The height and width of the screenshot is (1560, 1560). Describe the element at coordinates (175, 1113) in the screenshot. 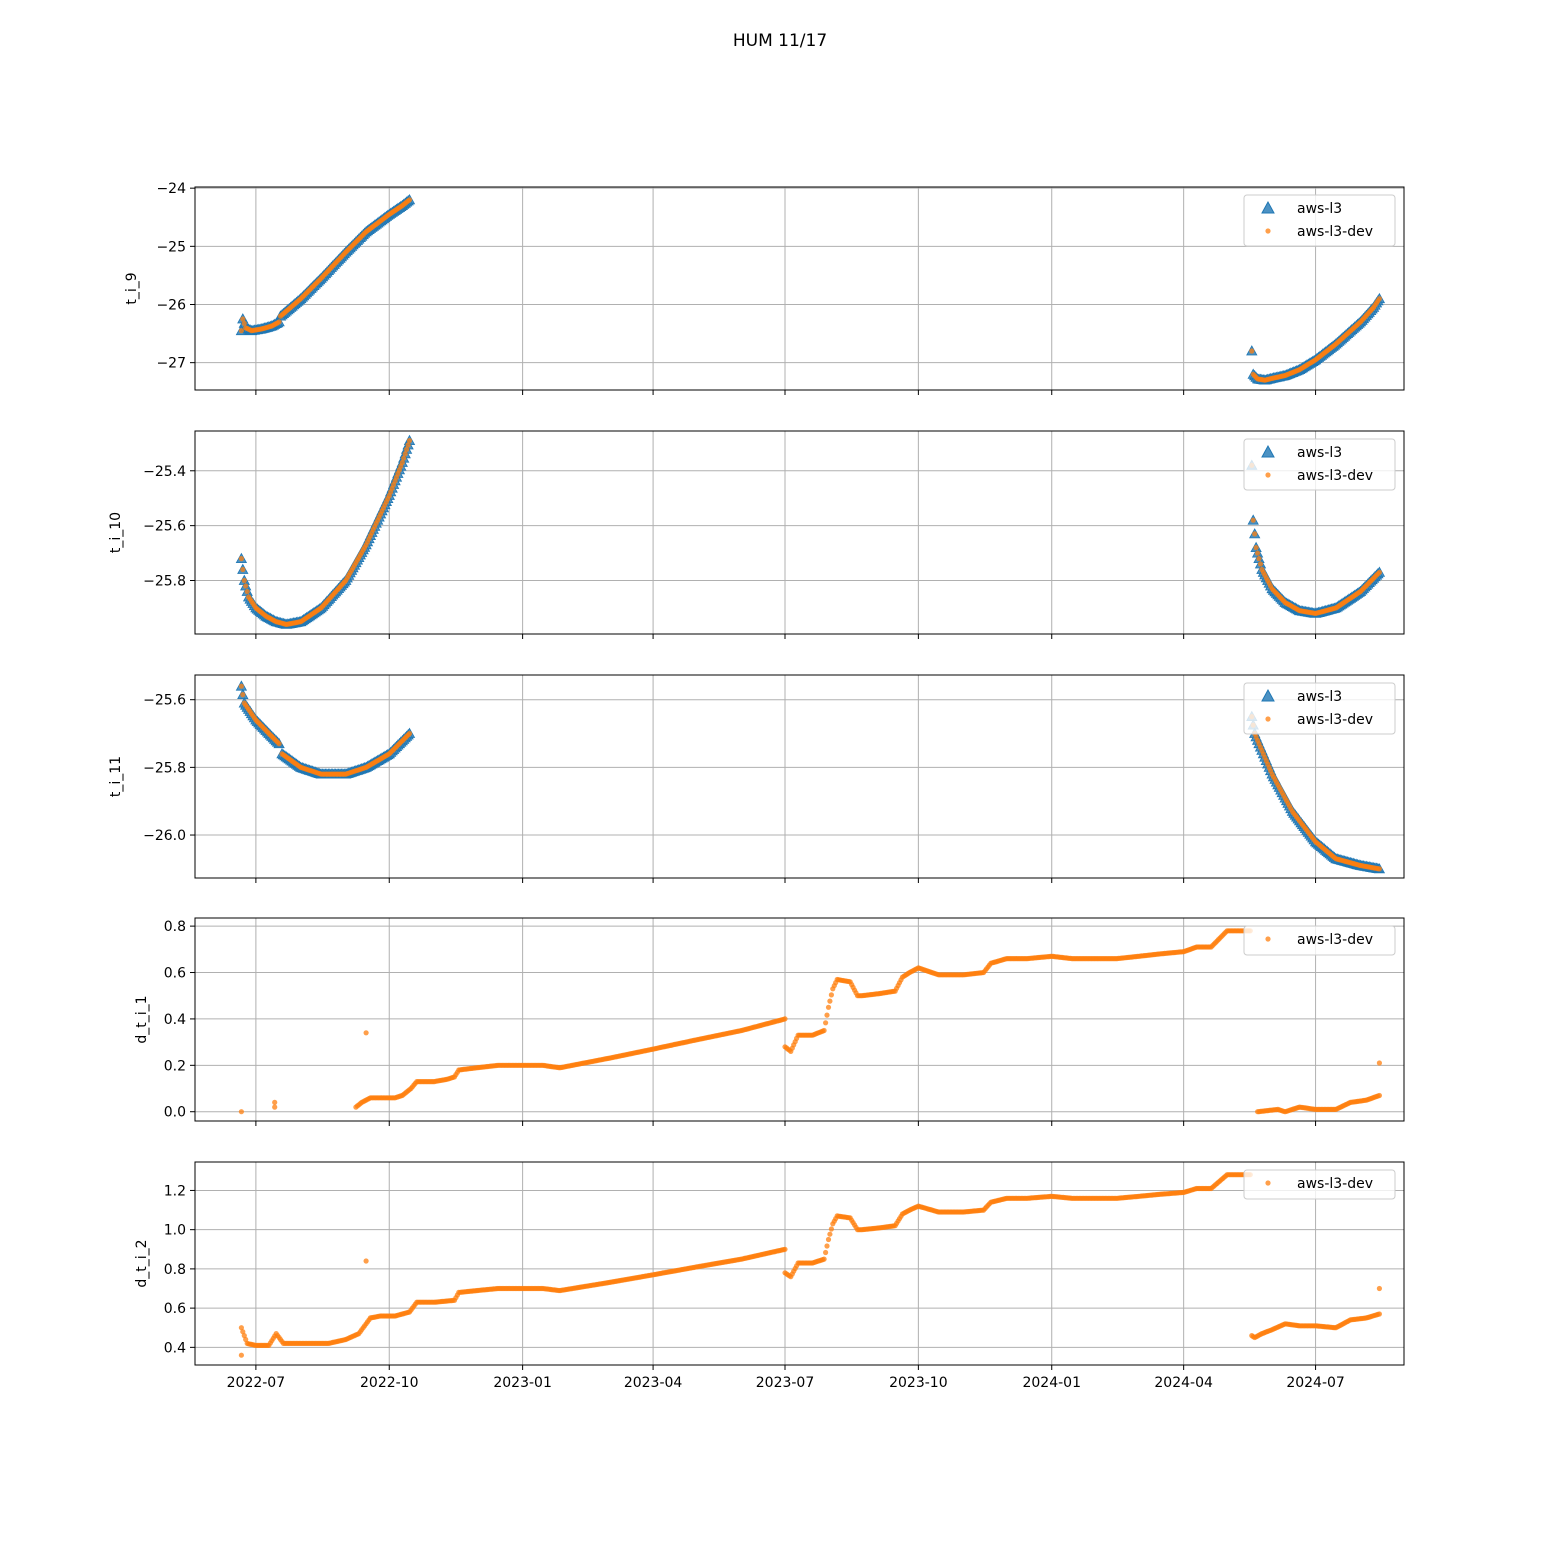

I see `y-tick-label: 0.0` at that location.